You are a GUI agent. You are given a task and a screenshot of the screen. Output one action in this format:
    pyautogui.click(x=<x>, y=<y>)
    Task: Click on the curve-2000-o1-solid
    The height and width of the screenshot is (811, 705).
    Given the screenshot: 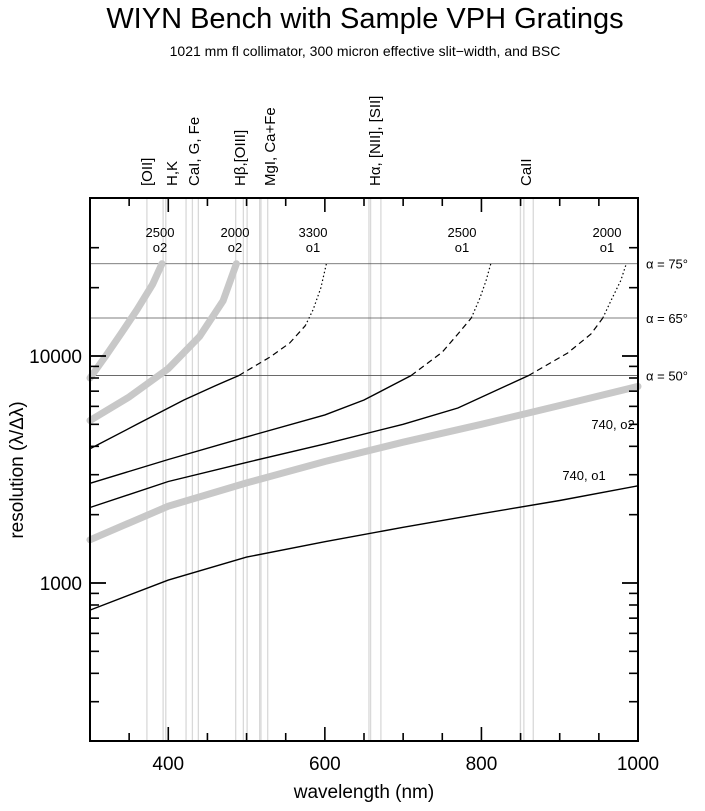 What is the action you would take?
    pyautogui.click(x=309, y=441)
    